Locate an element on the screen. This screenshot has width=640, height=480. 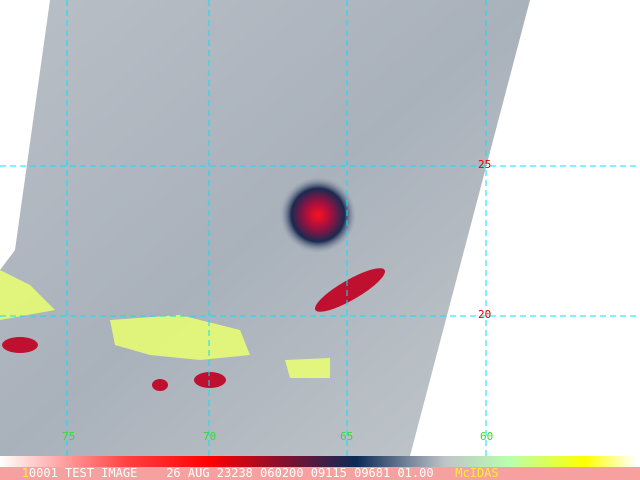
lon-label-60: 60 is located at coordinates (487, 436).